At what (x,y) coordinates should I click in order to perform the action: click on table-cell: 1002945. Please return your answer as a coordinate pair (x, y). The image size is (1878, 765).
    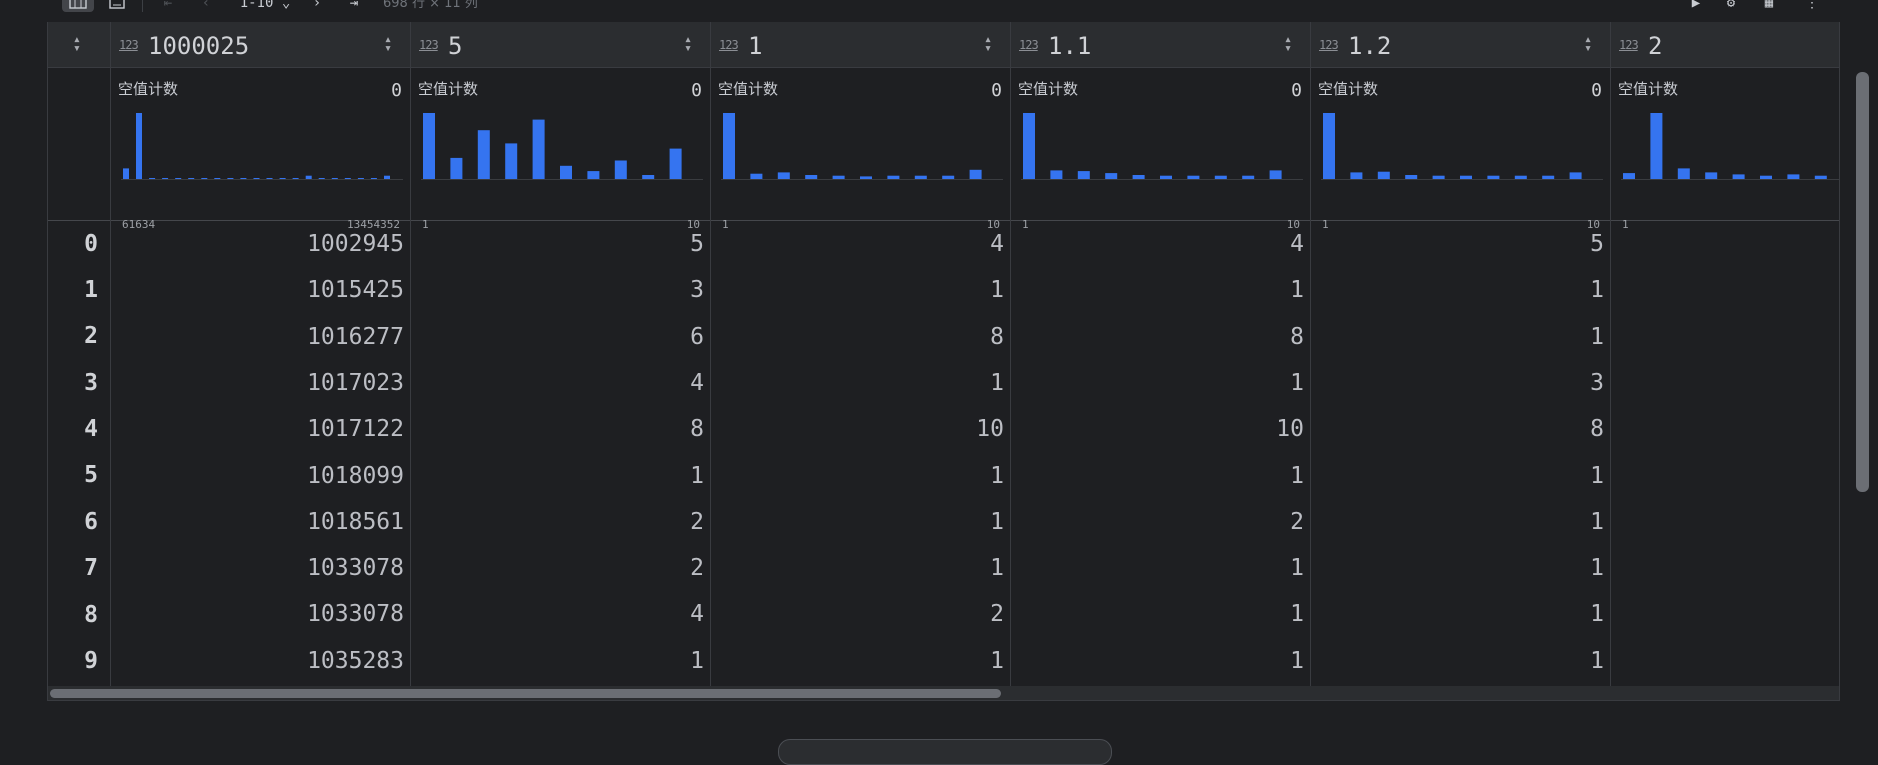
    Looking at the image, I should click on (355, 244).